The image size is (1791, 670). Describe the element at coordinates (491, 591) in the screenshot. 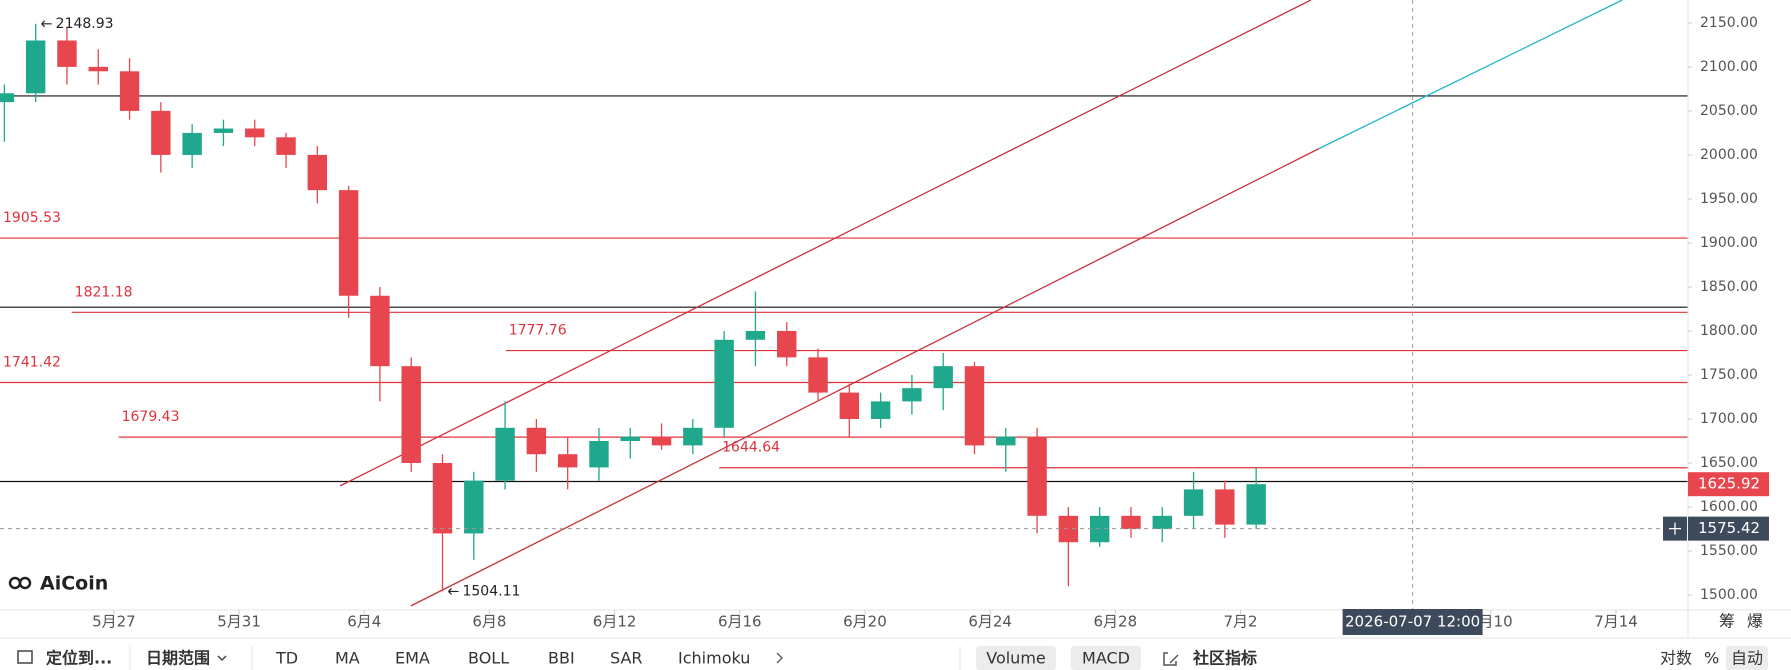

I see `annotation-label: 1504.11` at that location.